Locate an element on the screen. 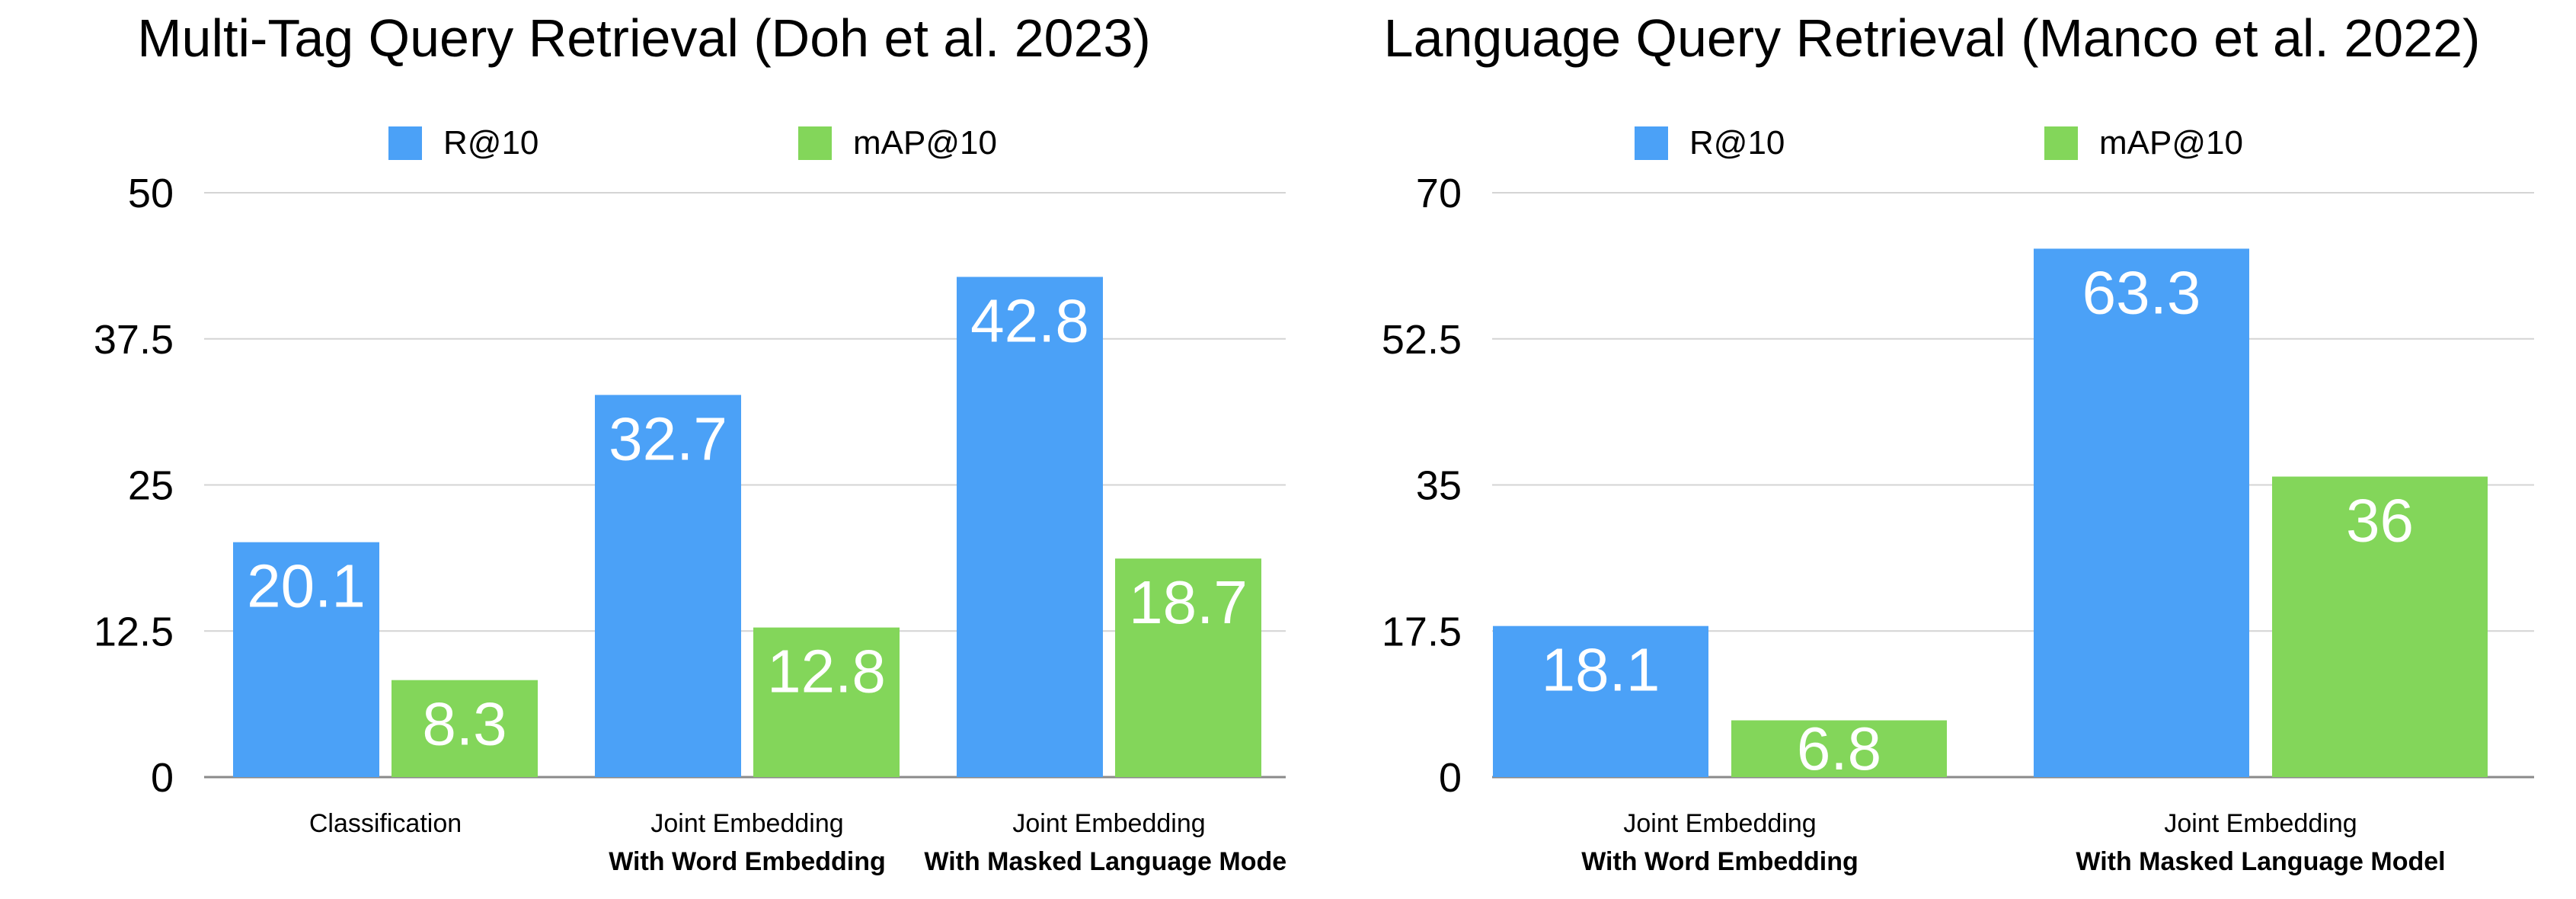  y-tick-label: 35 is located at coordinates (1439, 486).